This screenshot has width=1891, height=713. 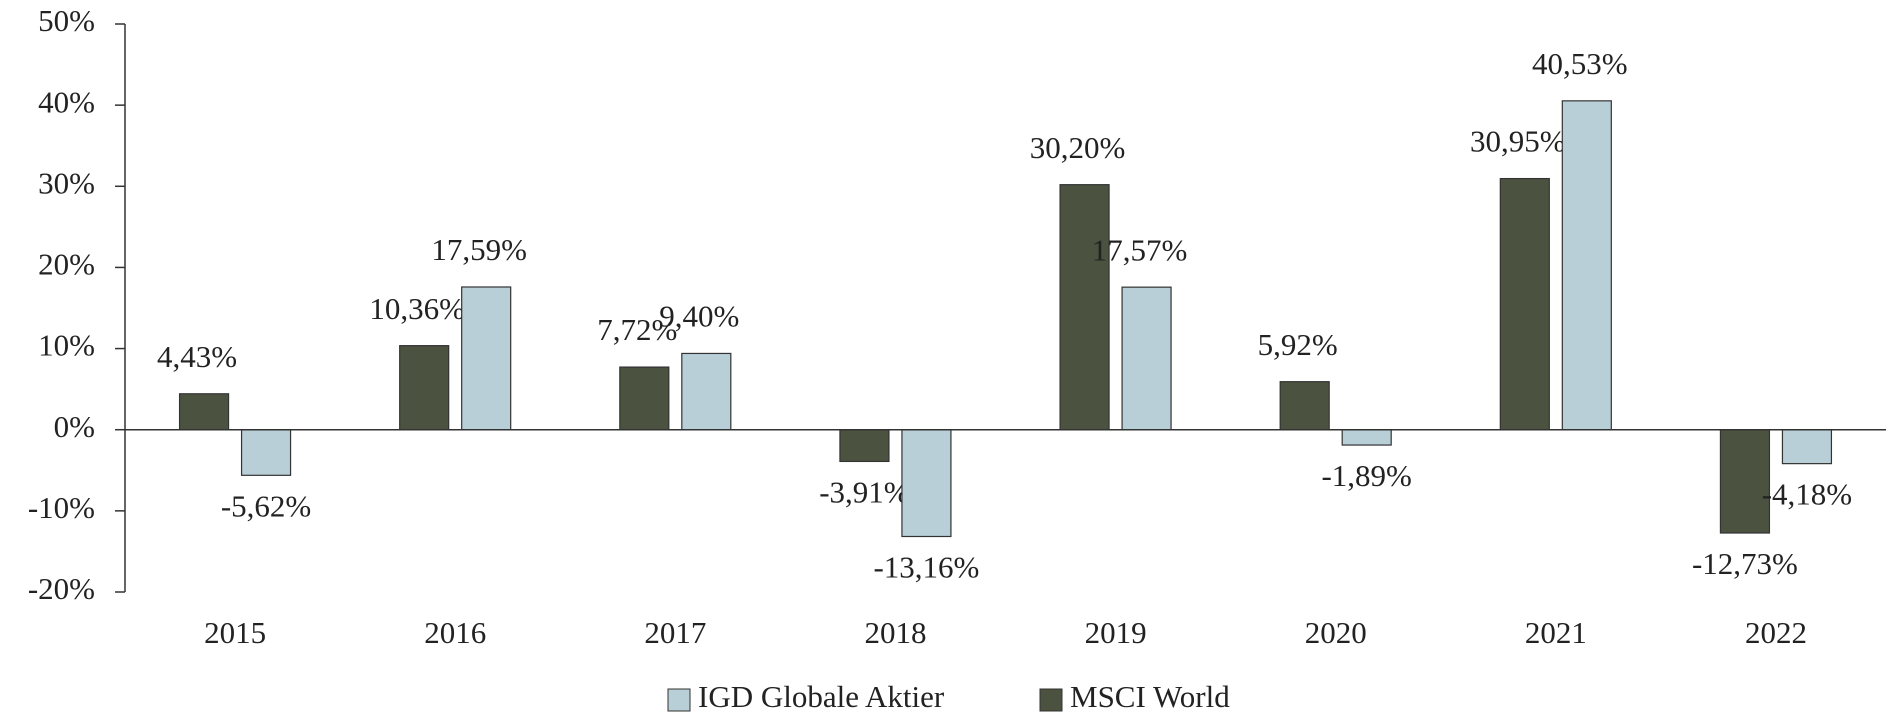 I want to click on x-tick-label: 2016, so click(x=455, y=632).